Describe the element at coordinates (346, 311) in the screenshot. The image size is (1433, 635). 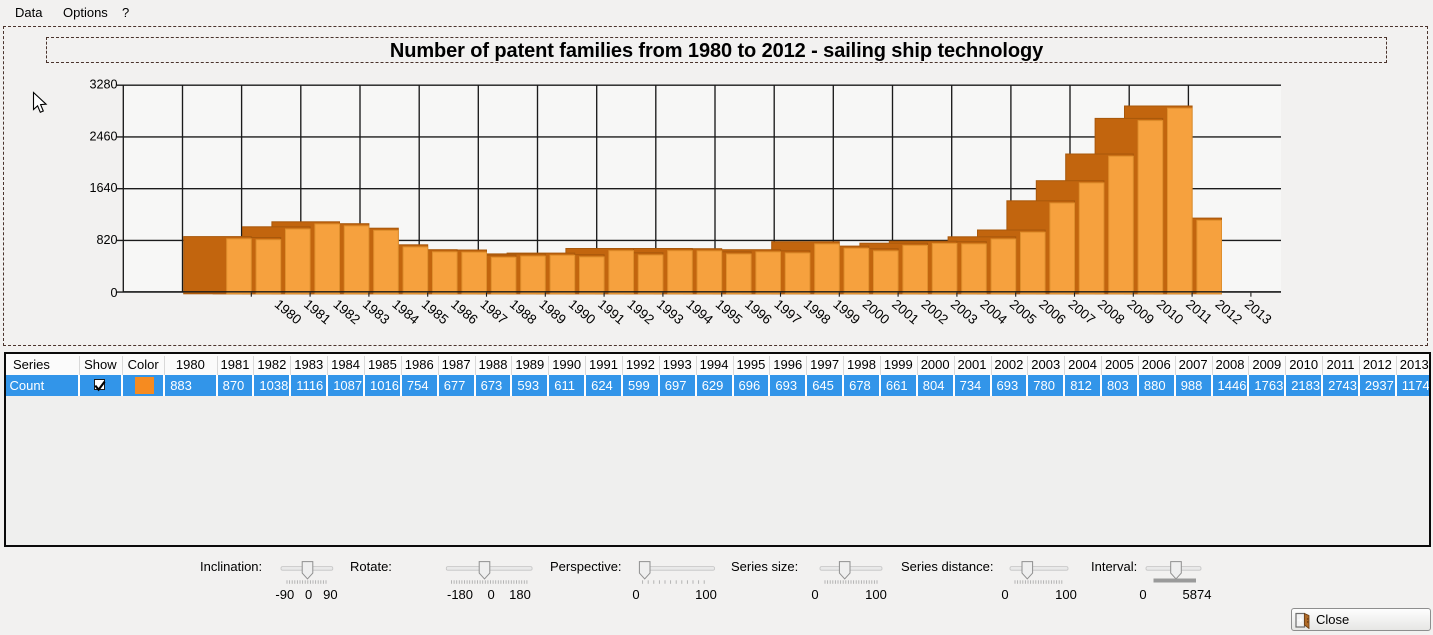
I see `svg-text: 1982` at that location.